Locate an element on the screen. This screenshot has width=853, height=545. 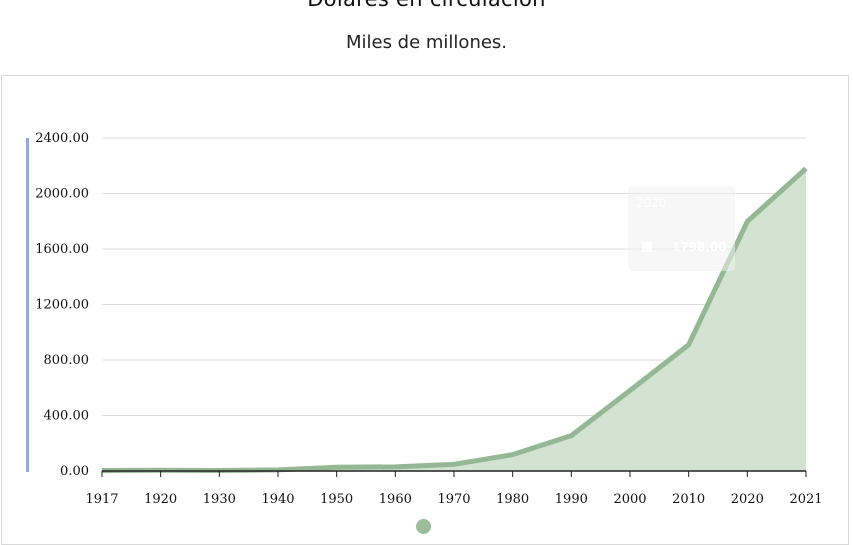
x-tick-label: 2020 is located at coordinates (747, 499).